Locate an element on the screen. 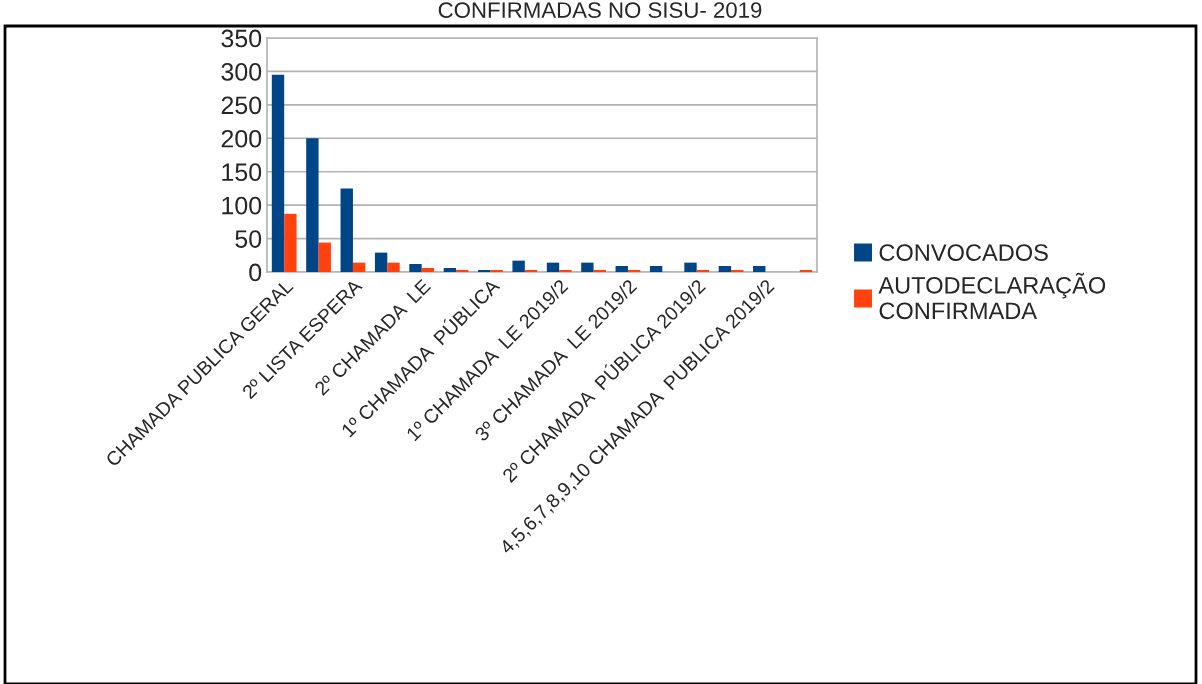 The width and height of the screenshot is (1202, 684). y-tick-label: 0 is located at coordinates (255, 272).